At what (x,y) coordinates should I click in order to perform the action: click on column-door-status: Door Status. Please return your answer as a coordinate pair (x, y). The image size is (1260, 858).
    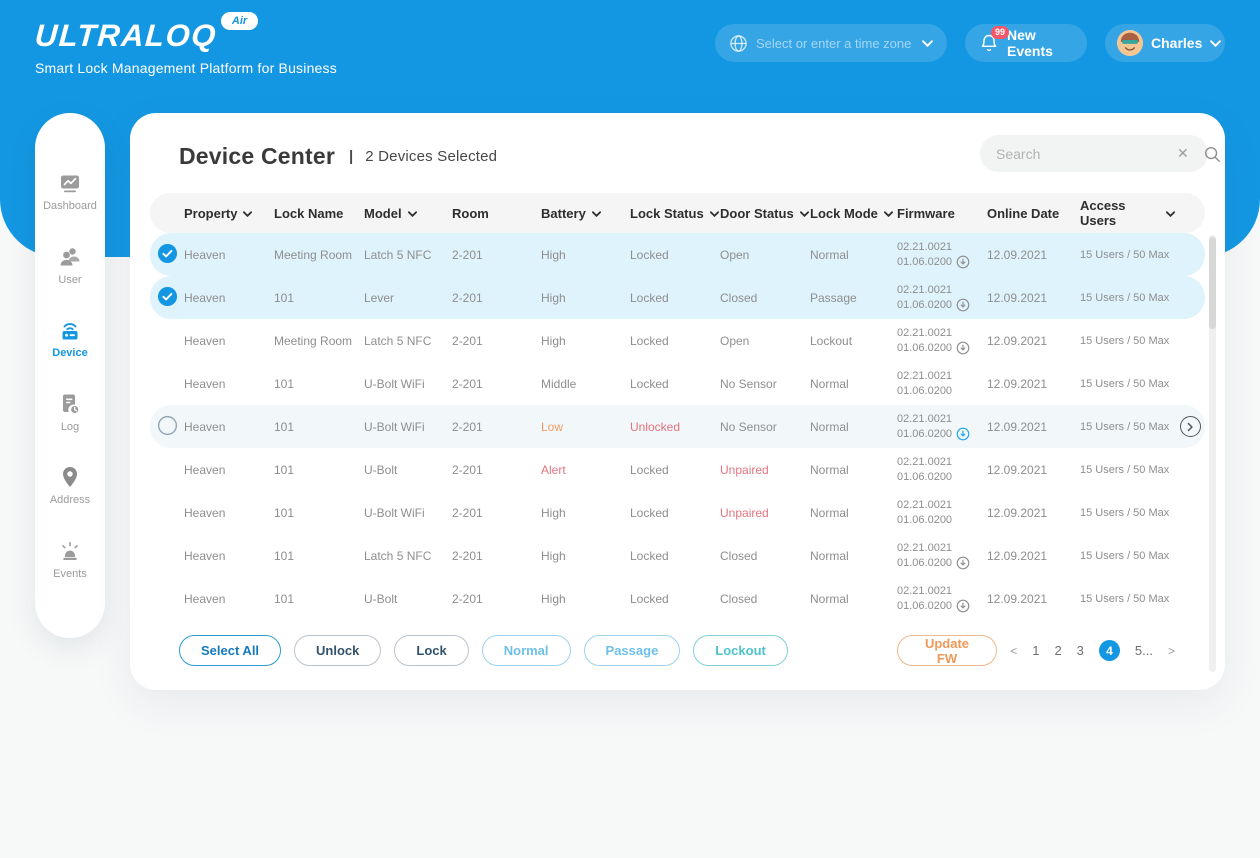
    Looking at the image, I should click on (765, 213).